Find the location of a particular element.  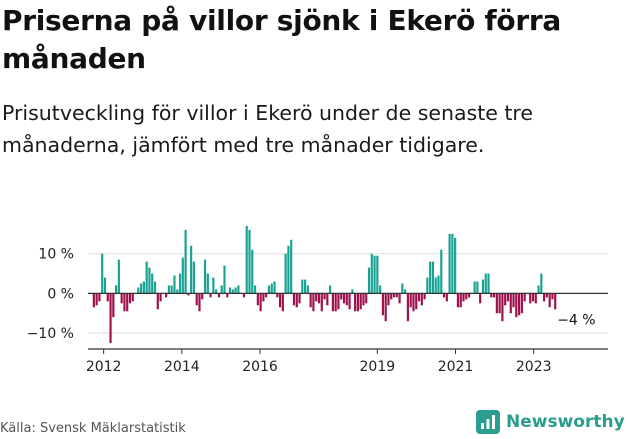

x-tick-label: 2019 is located at coordinates (378, 367).